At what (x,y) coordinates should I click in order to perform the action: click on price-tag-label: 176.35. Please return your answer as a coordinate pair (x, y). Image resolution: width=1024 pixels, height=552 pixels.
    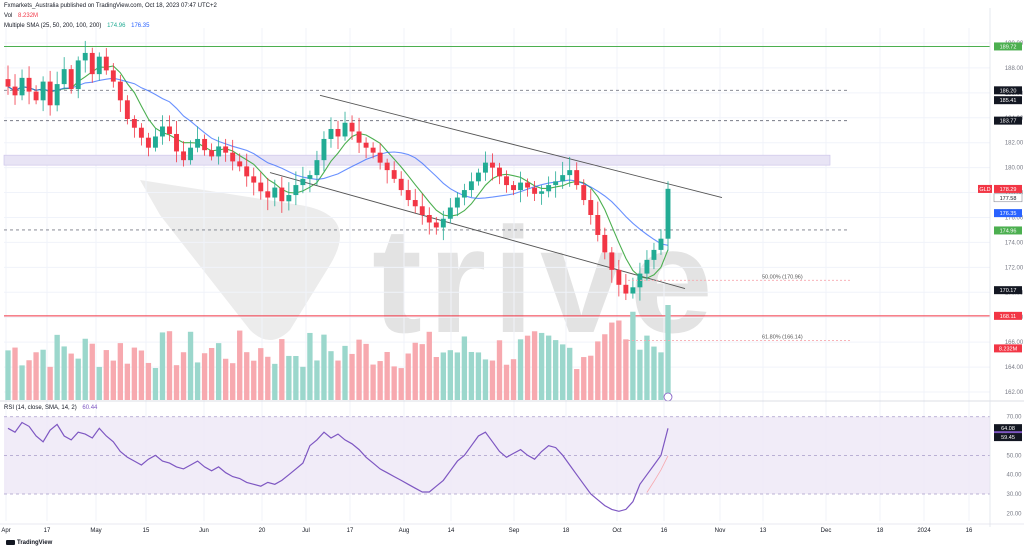
    Looking at the image, I should click on (1008, 214).